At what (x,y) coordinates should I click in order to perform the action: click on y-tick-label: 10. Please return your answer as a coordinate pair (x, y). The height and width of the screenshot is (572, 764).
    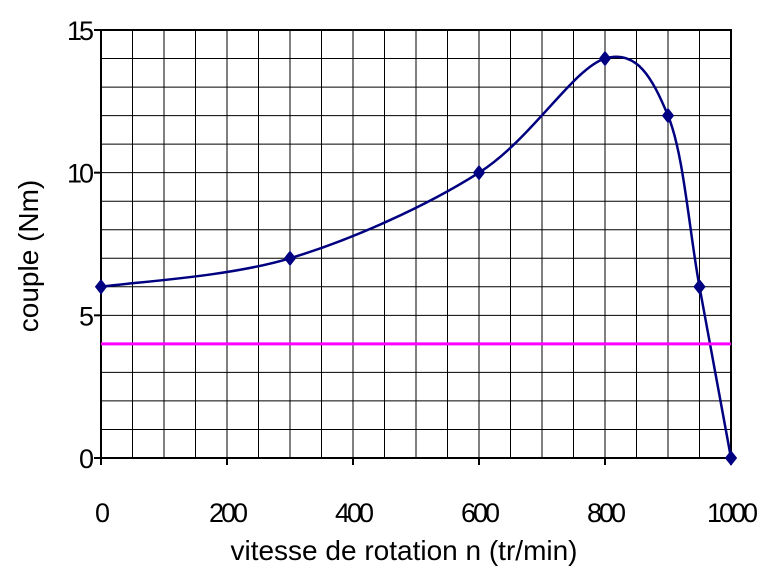
    Looking at the image, I should click on (80, 174).